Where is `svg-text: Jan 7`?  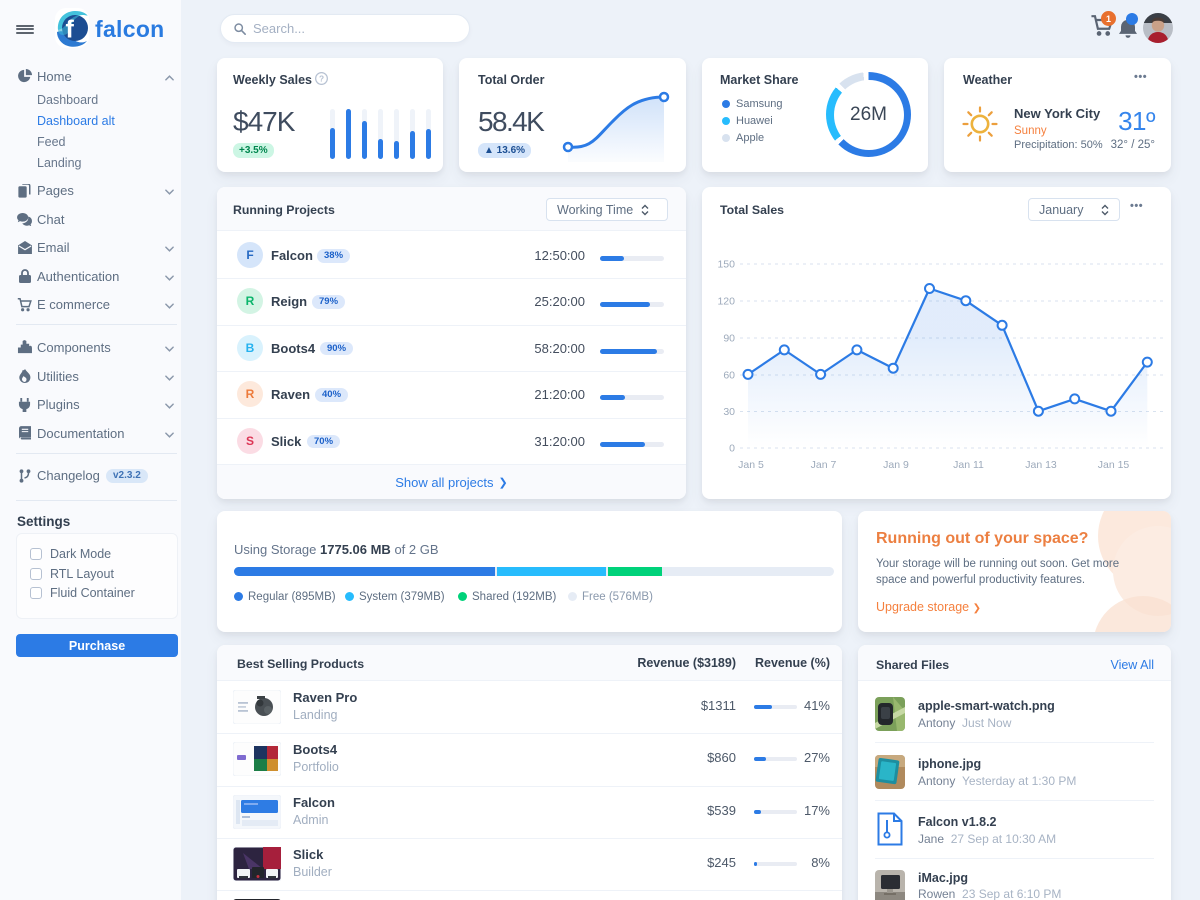 svg-text: Jan 7 is located at coordinates (824, 465).